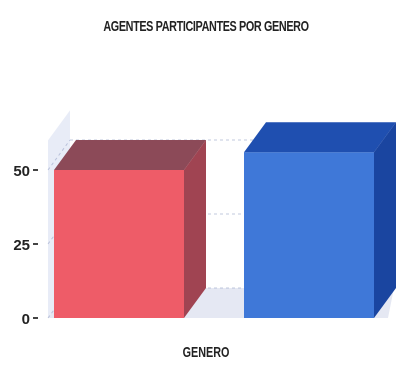 The height and width of the screenshot is (372, 412). Describe the element at coordinates (206, 26) in the screenshot. I see `chart-title: AGENTES PARTICIPANTES POR GENERO` at that location.